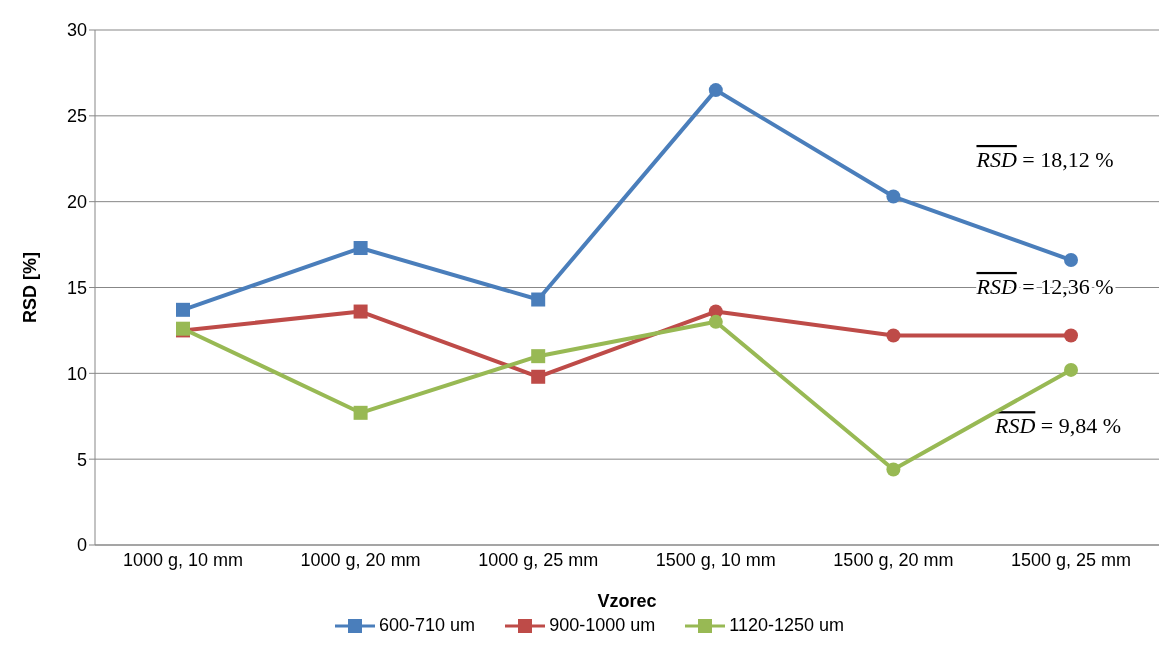 Image resolution: width=1169 pixels, height=646 pixels. Describe the element at coordinates (183, 559) in the screenshot. I see `x-tick-label: 1000 g, 10 mm` at that location.